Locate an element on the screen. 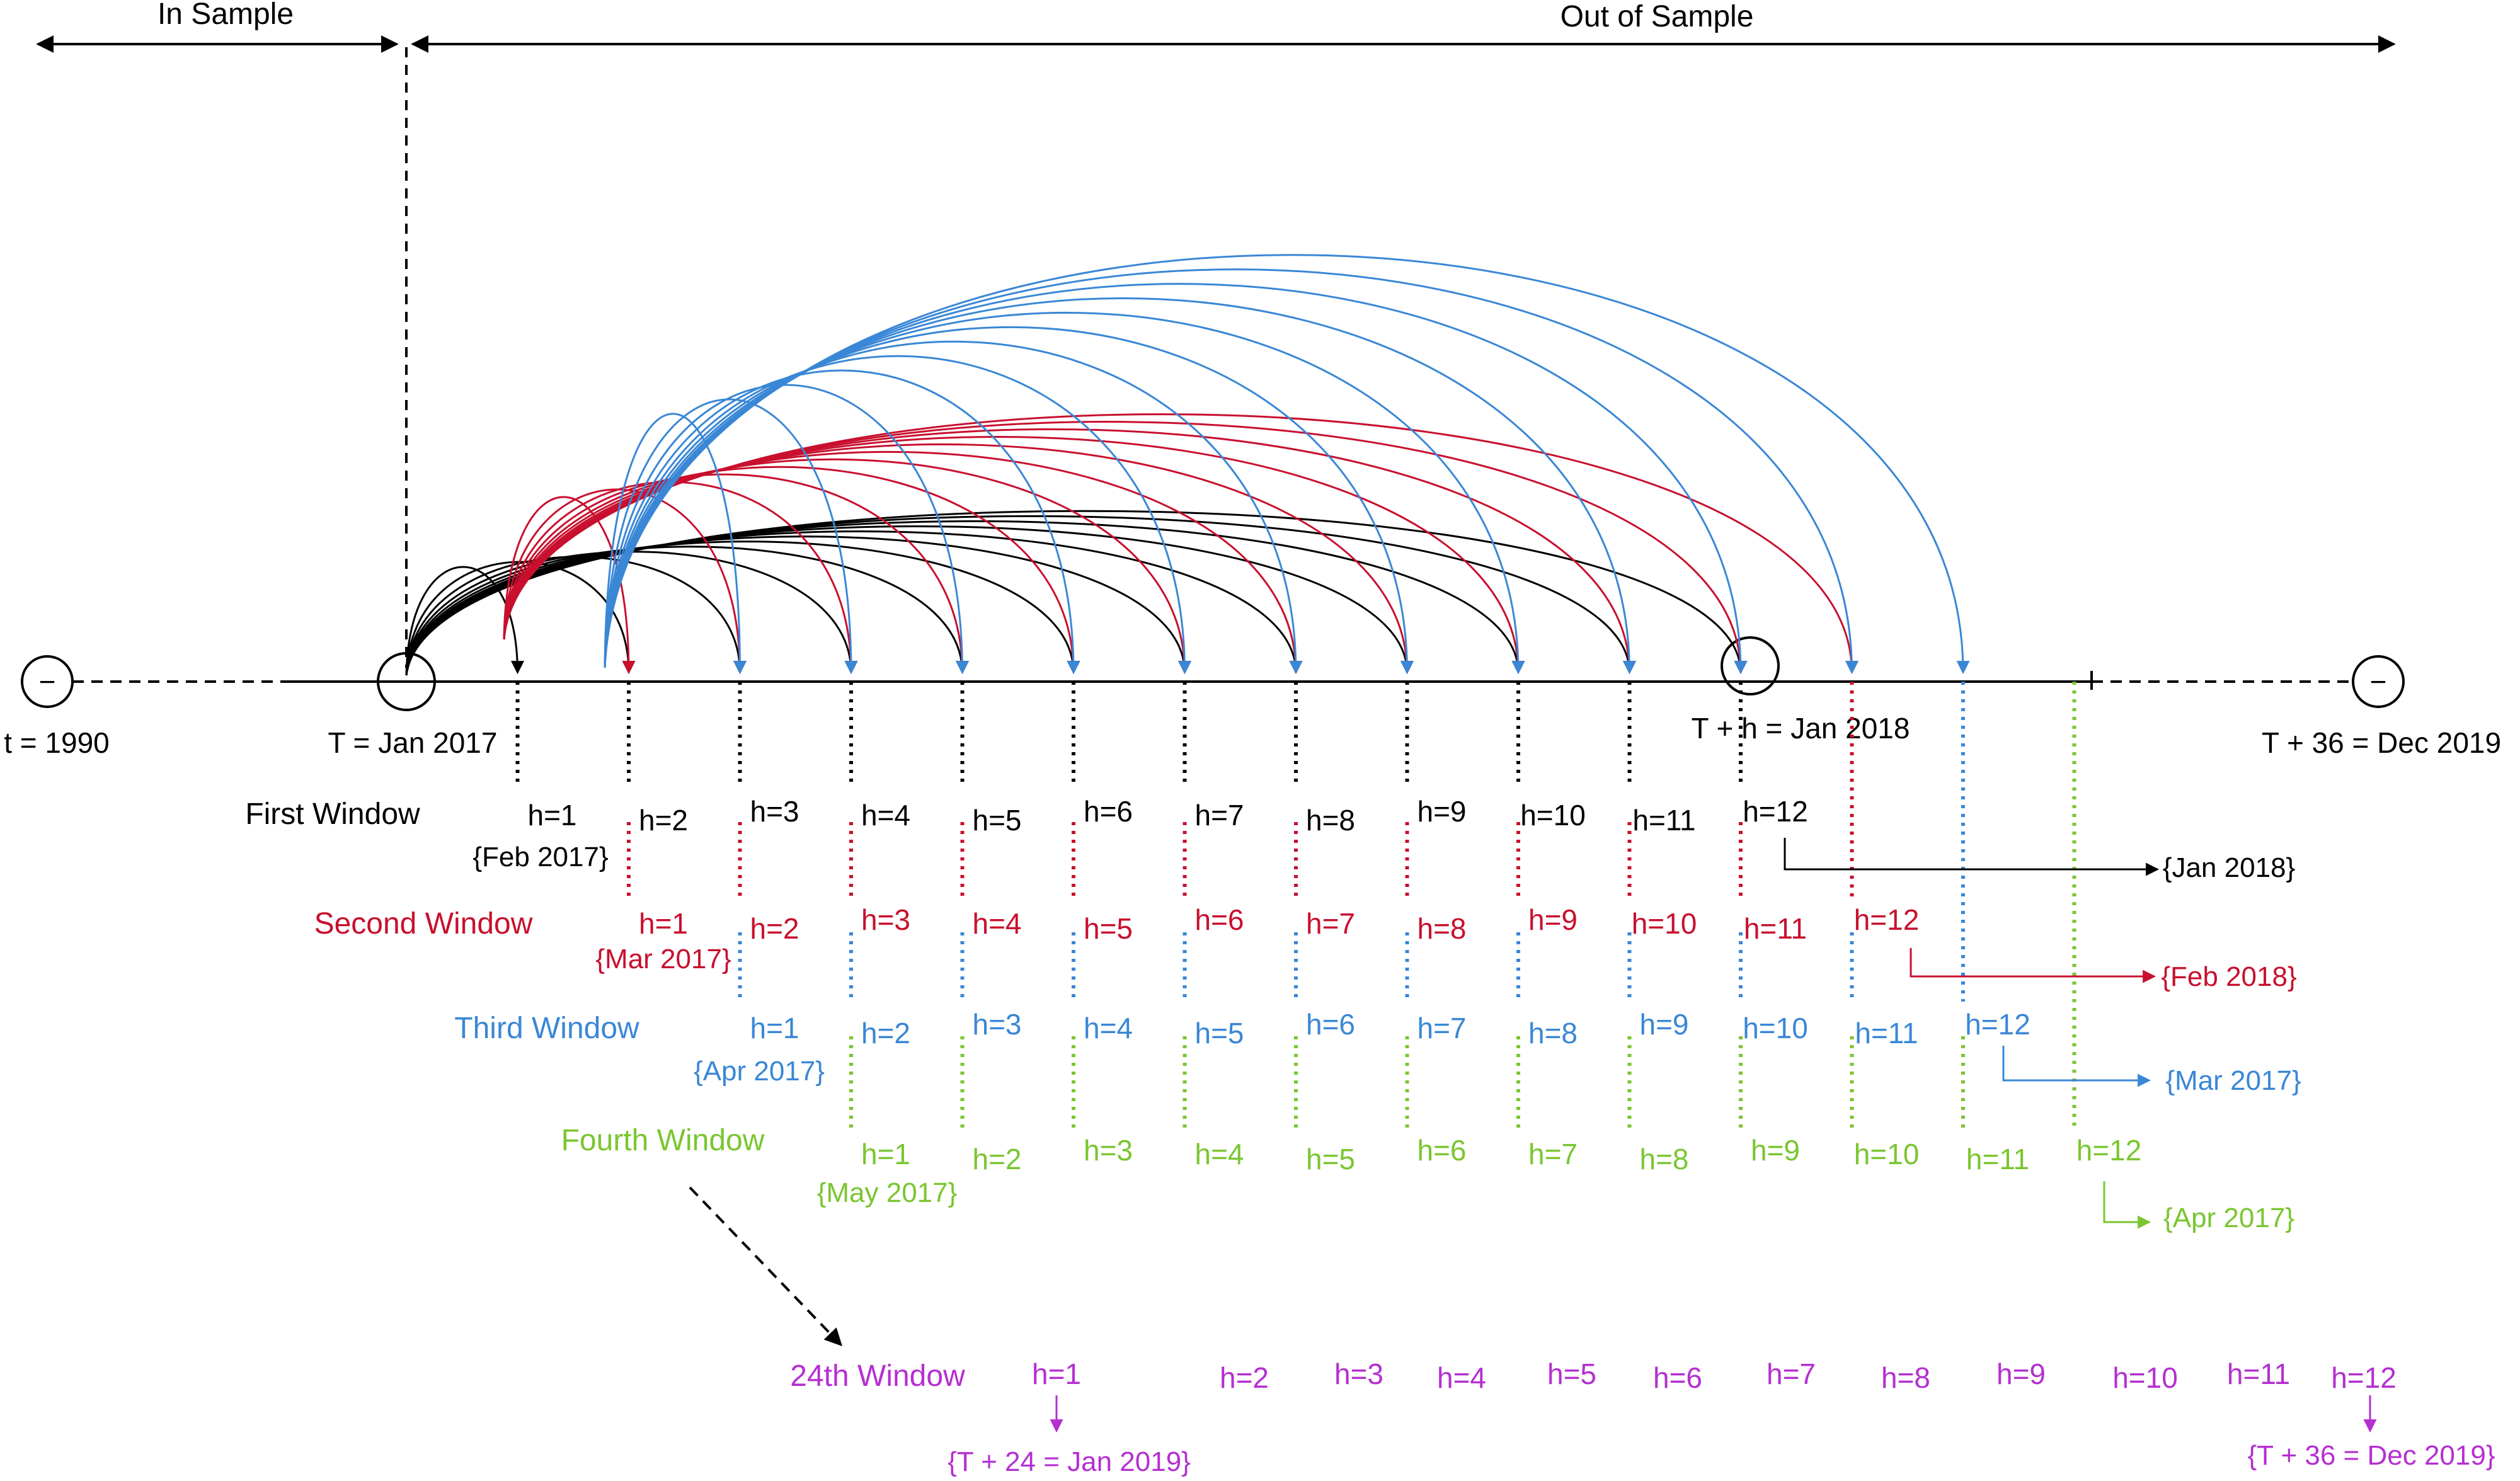 This screenshot has height=1481, width=2520. window1-h-label-4: h=4 is located at coordinates (885, 815).